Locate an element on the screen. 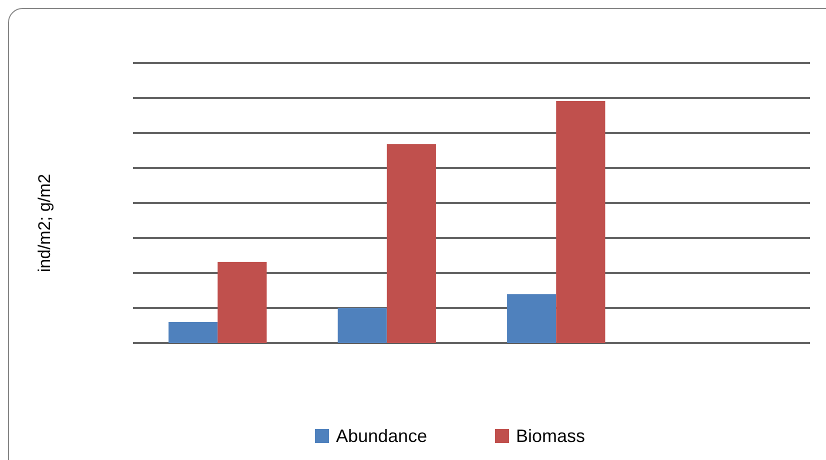  legend-label: Abundance is located at coordinates (382, 436).